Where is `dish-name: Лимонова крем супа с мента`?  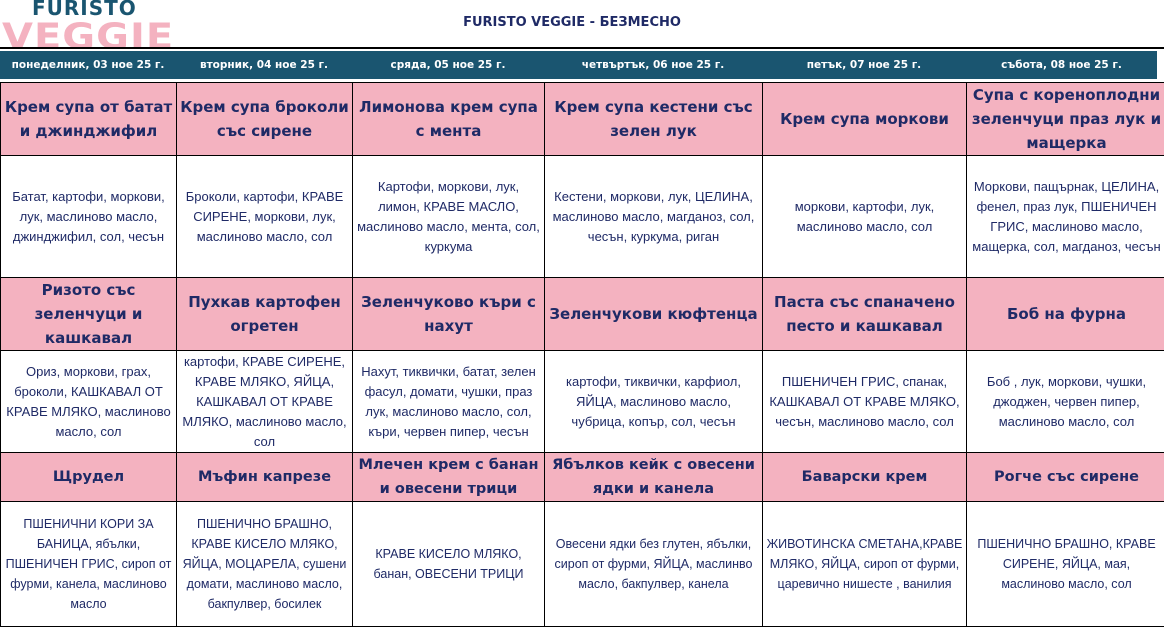 dish-name: Лимонова крем супа с мента is located at coordinates (449, 119).